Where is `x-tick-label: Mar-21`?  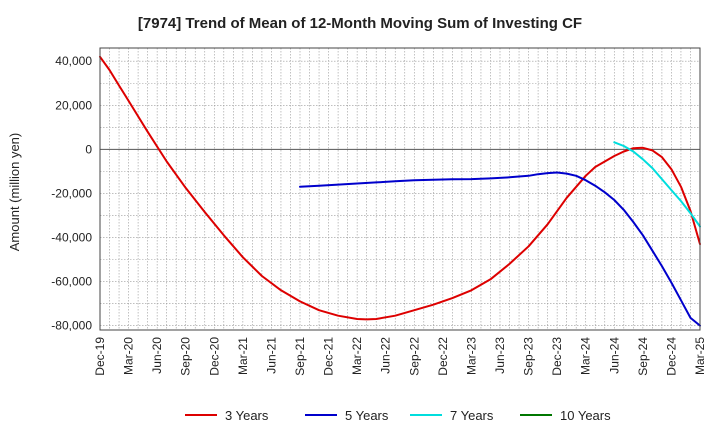 x-tick-label: Mar-21 is located at coordinates (243, 356).